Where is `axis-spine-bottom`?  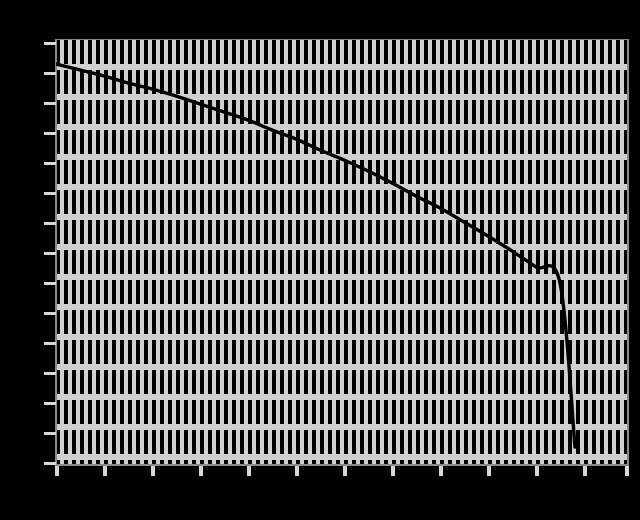 axis-spine-bottom is located at coordinates (342, 465).